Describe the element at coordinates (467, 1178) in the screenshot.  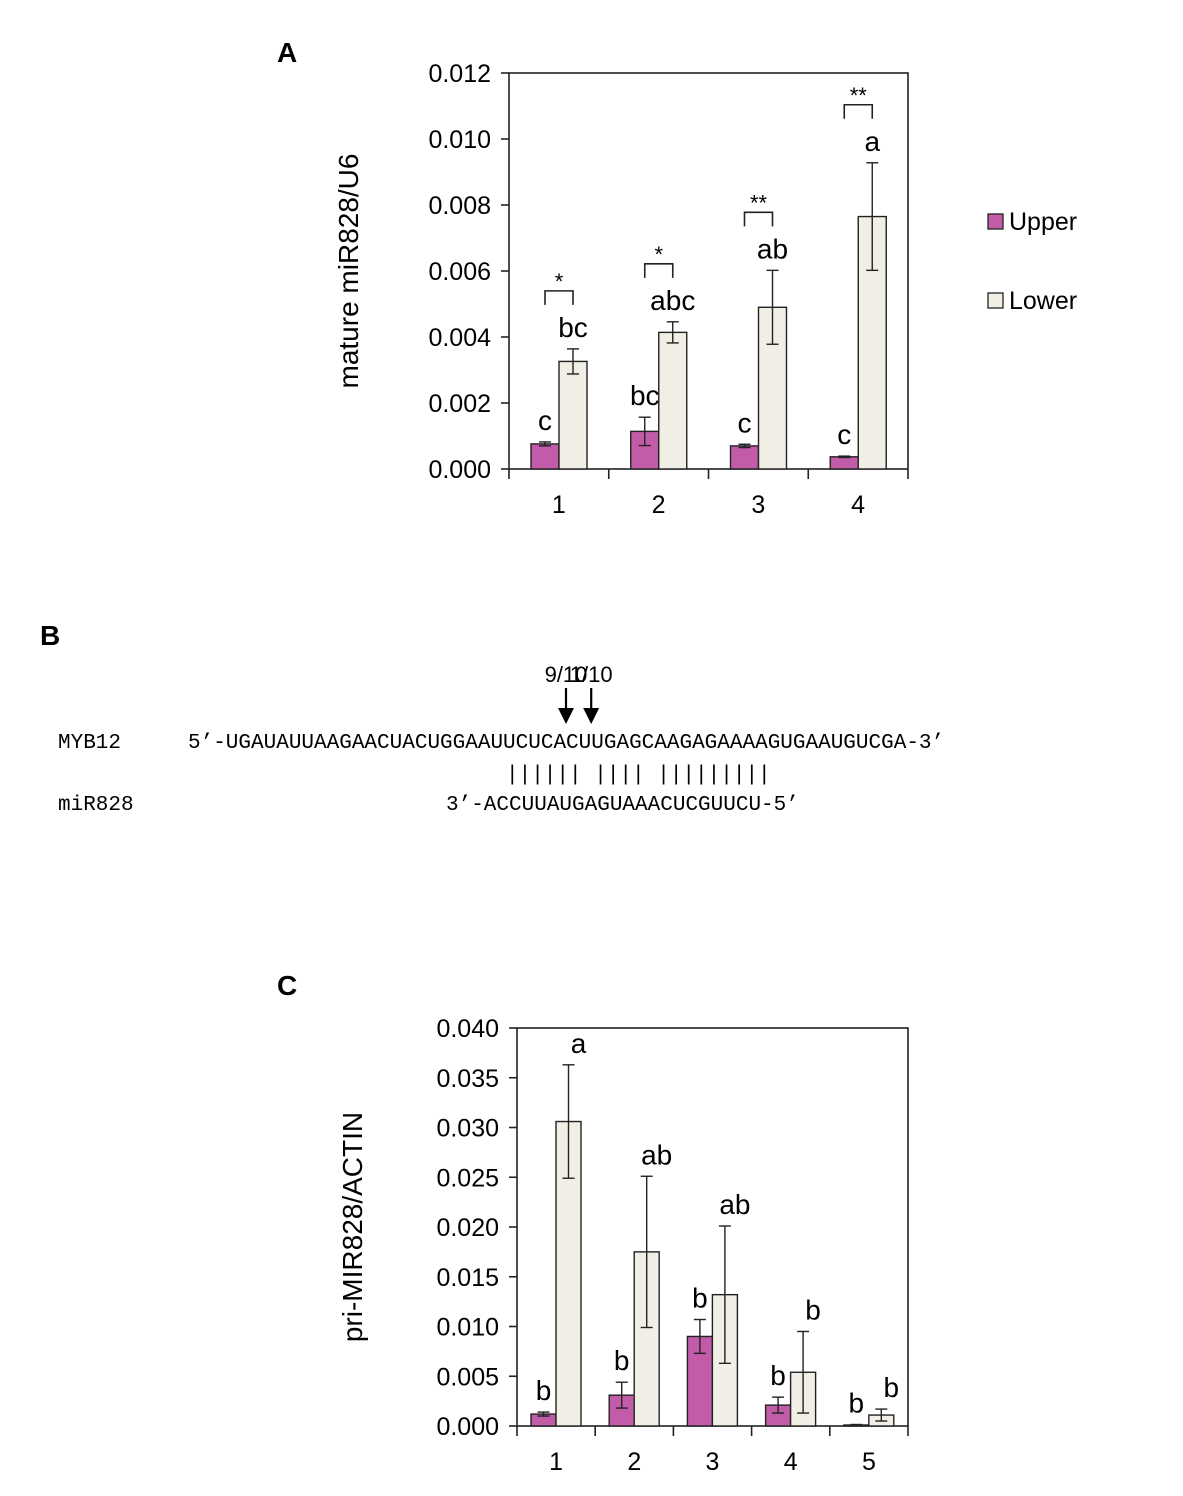
I see `y-tick-label: 0.025` at that location.